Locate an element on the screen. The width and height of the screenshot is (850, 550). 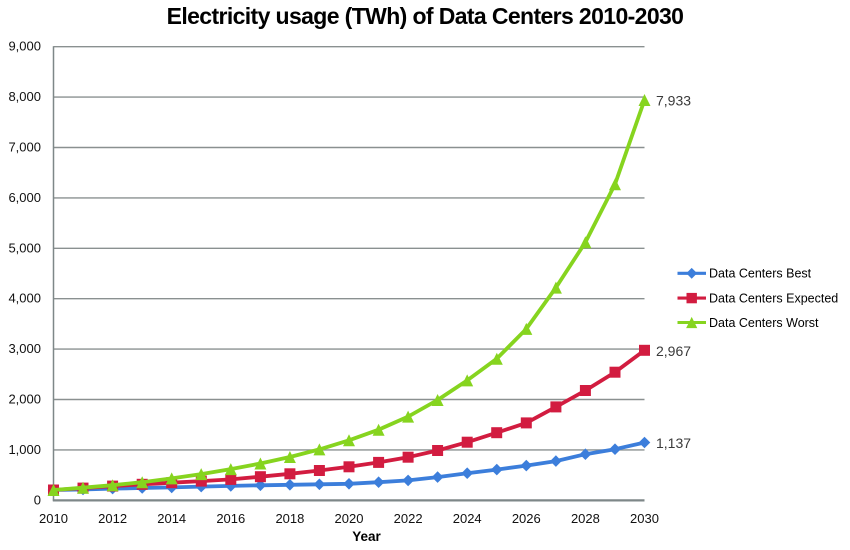
svg-text: 3,000 is located at coordinates (24, 348).